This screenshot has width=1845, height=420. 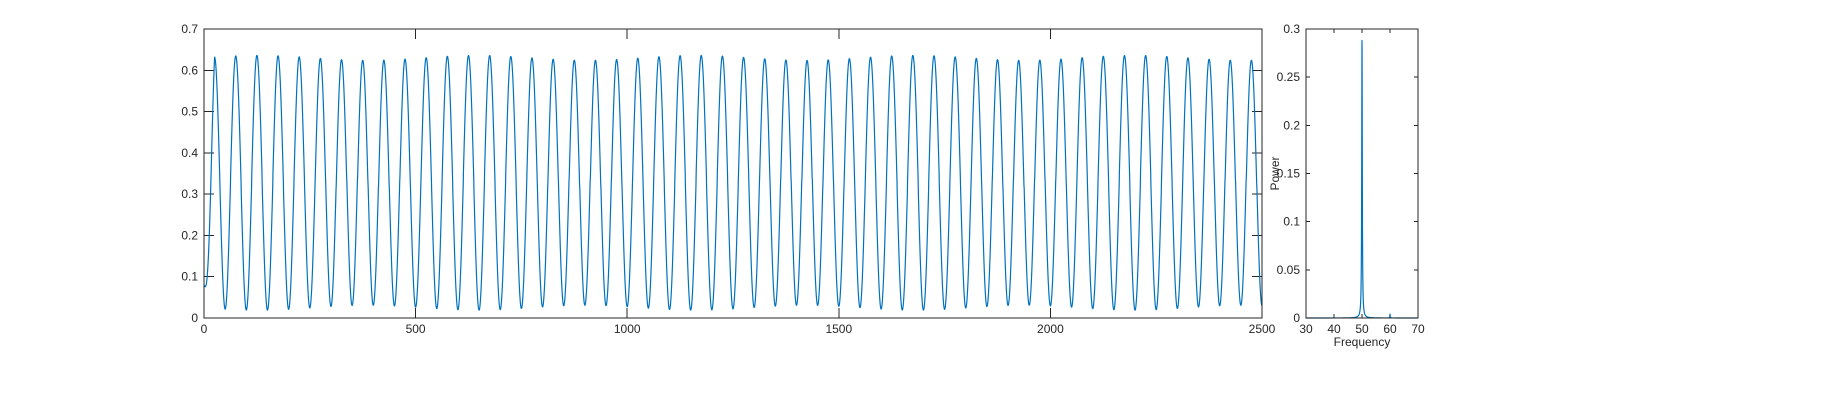 I want to click on spectrum-x-axis-label: Frequency, so click(x=1362, y=342).